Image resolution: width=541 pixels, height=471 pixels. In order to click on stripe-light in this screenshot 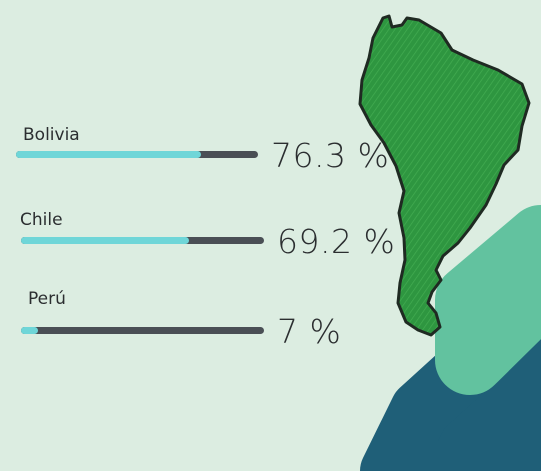, I will do `click(488, 300)`.